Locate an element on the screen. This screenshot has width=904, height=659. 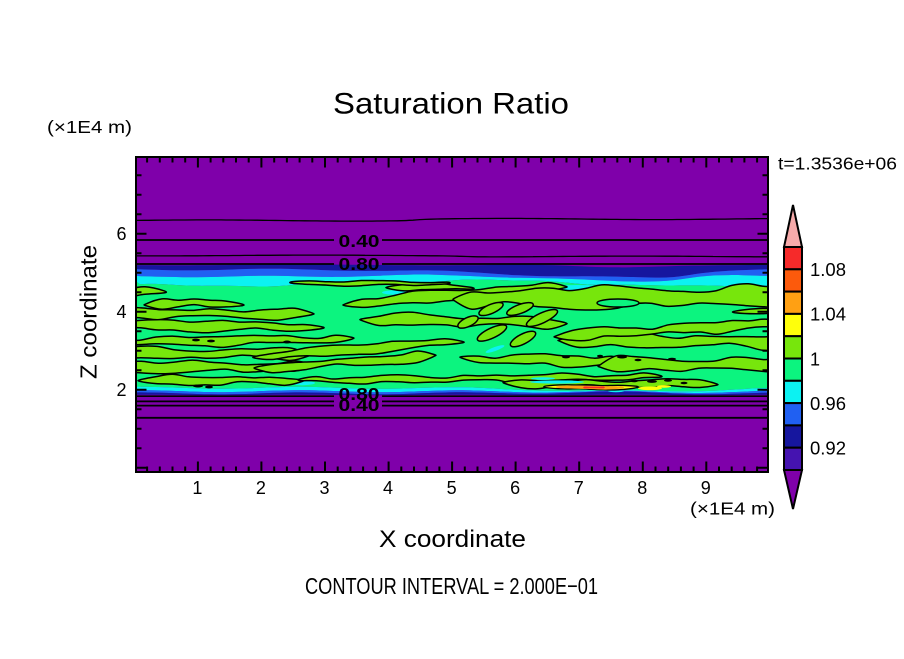
svg-text: 0.96 is located at coordinates (828, 404).